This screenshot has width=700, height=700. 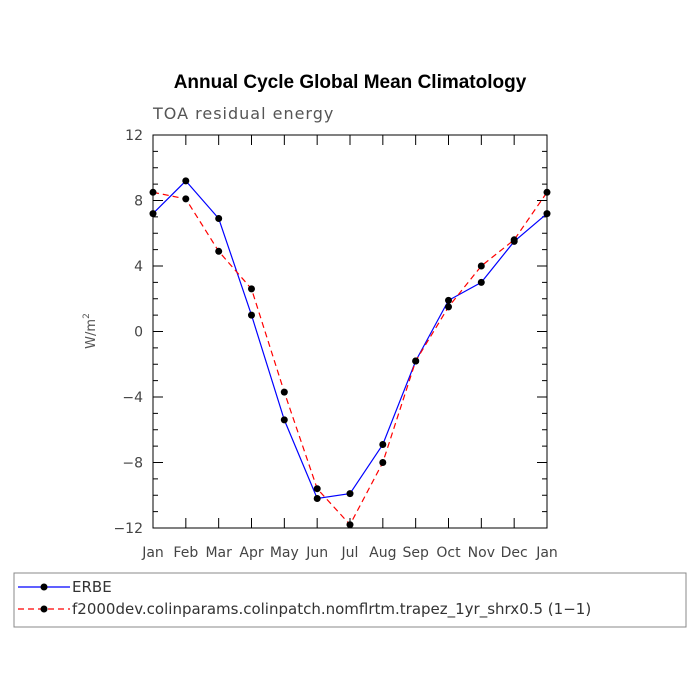 What do you see at coordinates (138, 267) in the screenshot?
I see `y-tick-label: 4` at bounding box center [138, 267].